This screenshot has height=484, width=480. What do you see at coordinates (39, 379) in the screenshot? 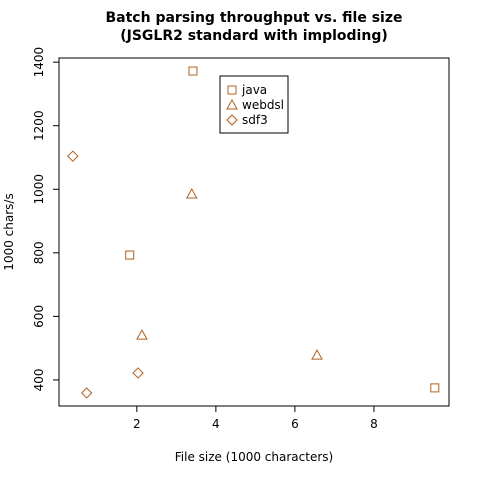
I see `y-tick-label: 400` at bounding box center [39, 379].